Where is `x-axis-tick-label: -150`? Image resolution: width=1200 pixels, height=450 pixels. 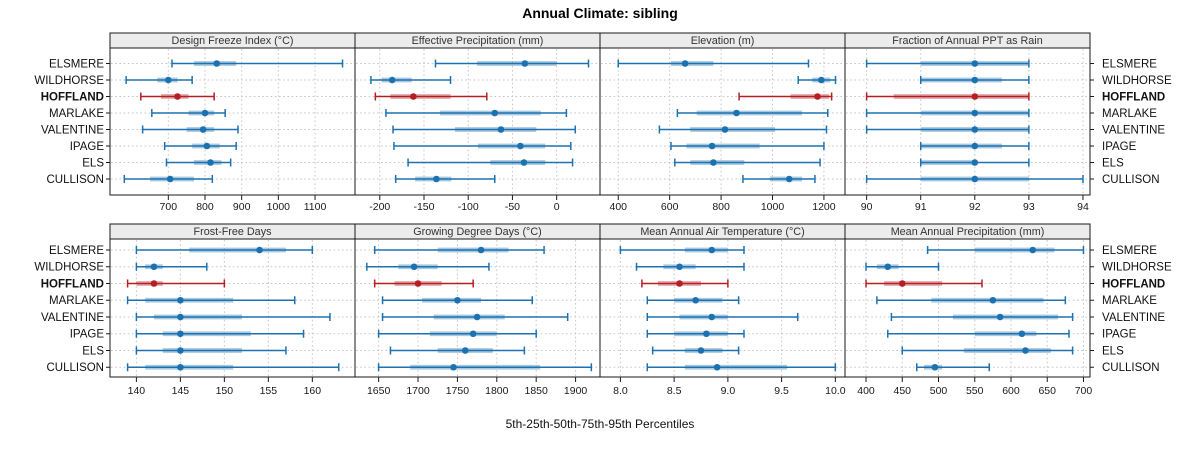 x-axis-tick-label: -150 is located at coordinates (423, 207).